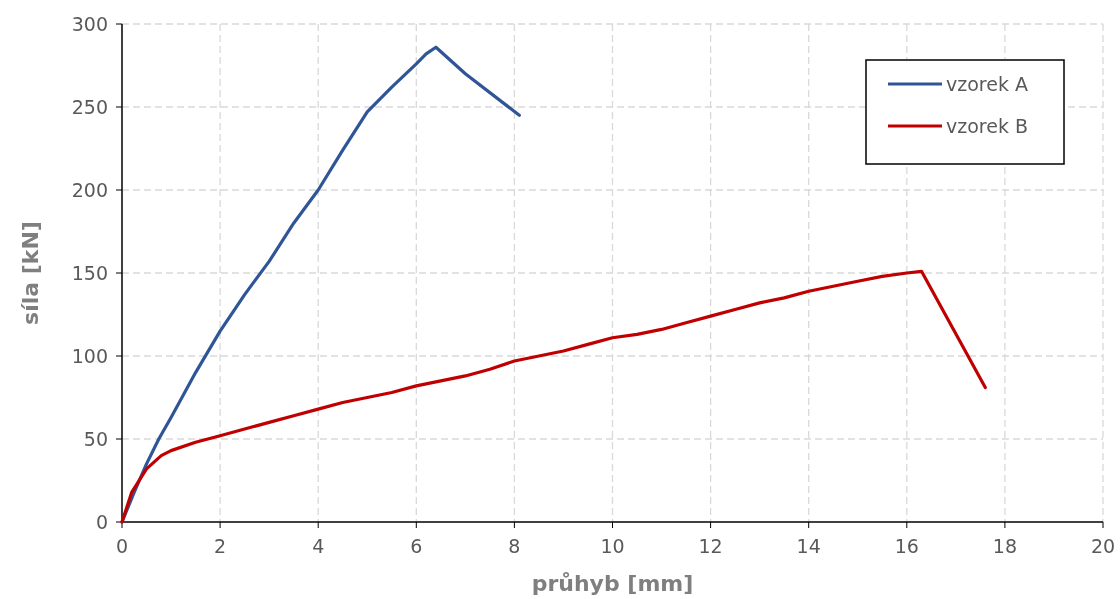 The height and width of the screenshot is (599, 1120). Describe the element at coordinates (514, 546) in the screenshot. I see `x-tick-label: 8` at that location.